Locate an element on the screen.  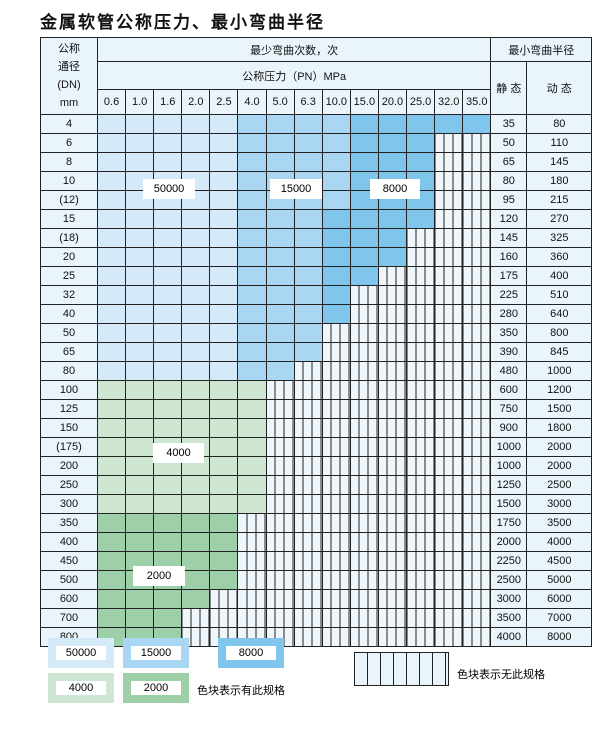
static-radius-cell: 65 is located at coordinates (509, 162).